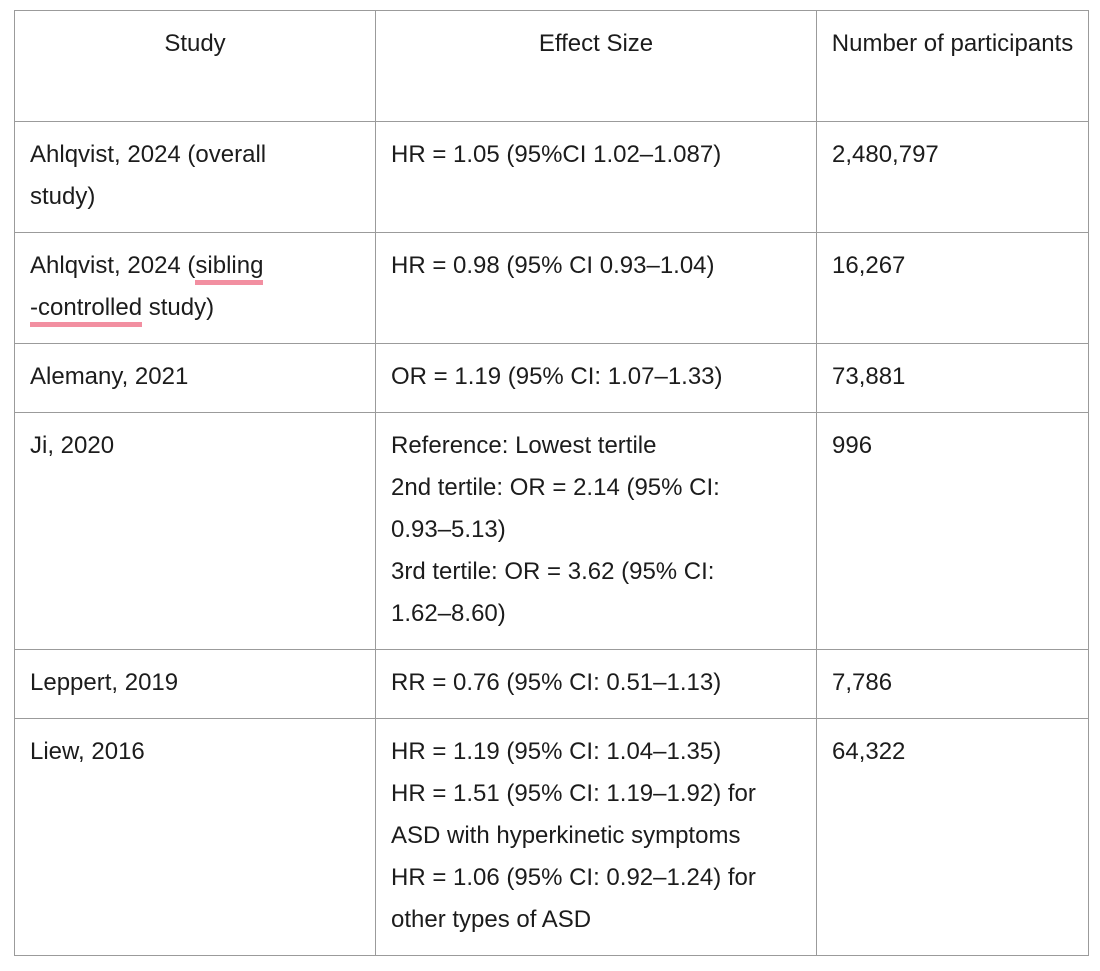 Image resolution: width=1100 pixels, height=971 pixels. What do you see at coordinates (113, 265) in the screenshot?
I see `study-text: Ahlqvist, 2024 (` at bounding box center [113, 265].